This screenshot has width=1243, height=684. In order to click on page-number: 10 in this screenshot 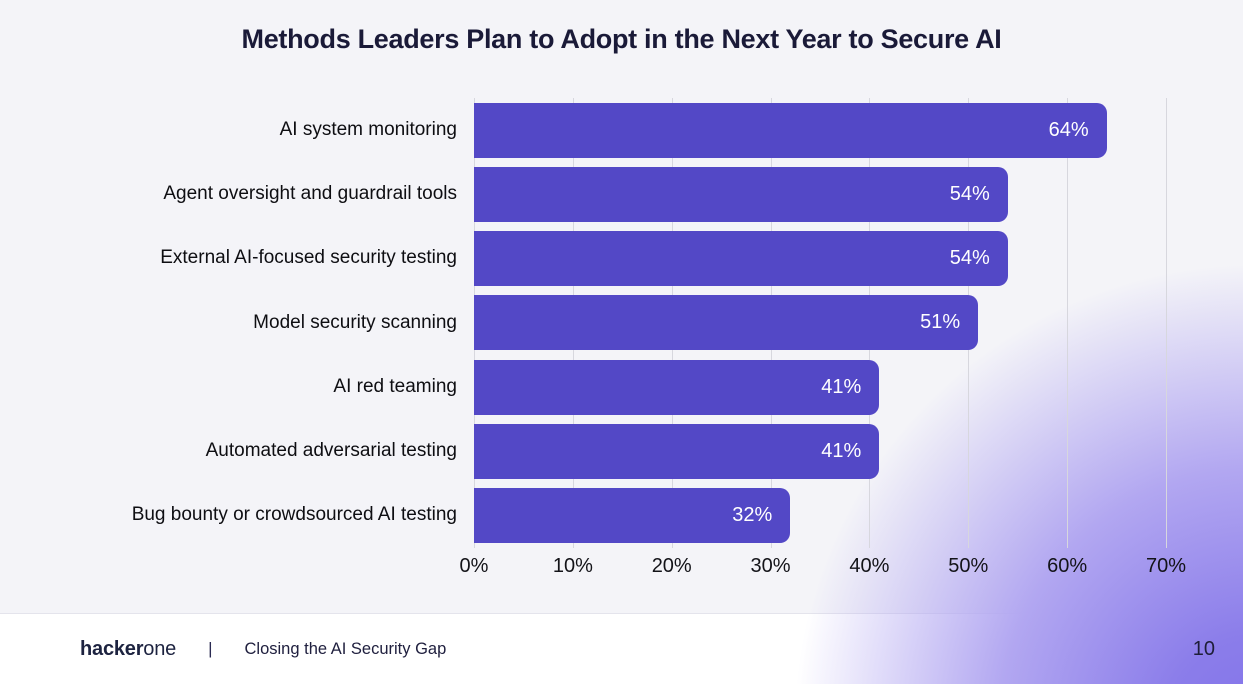, I will do `click(1203, 648)`.